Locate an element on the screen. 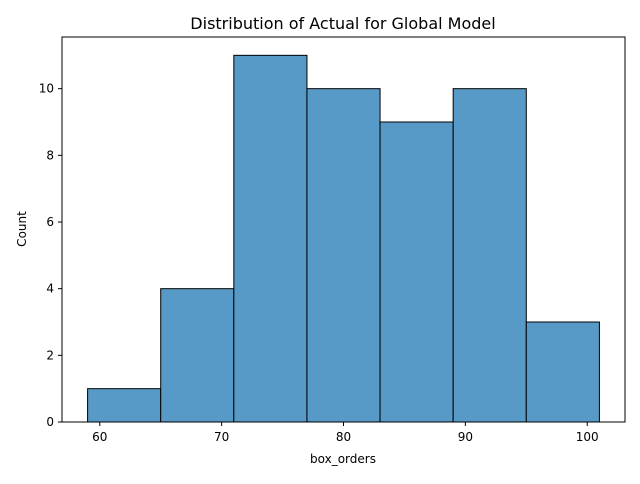 This screenshot has height=484, width=640. y-tick-label: 4 is located at coordinates (50, 289).